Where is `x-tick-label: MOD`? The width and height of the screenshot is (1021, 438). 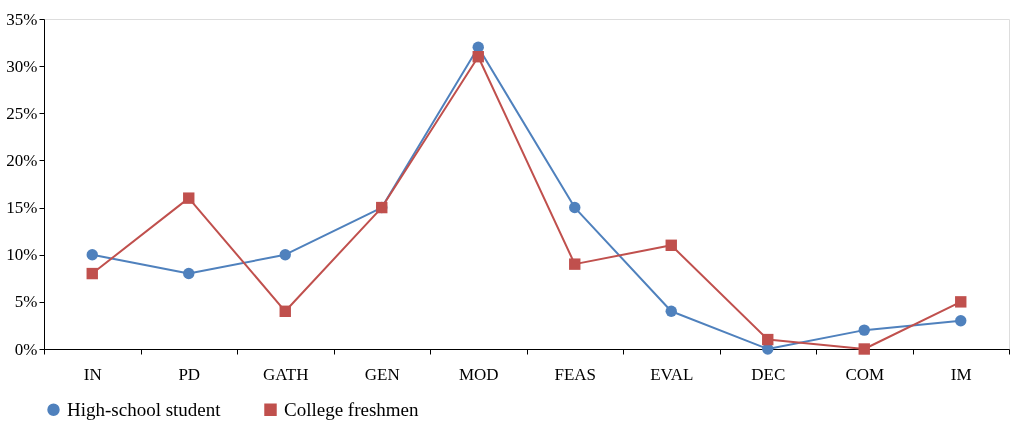 x-tick-label: MOD is located at coordinates (478, 374).